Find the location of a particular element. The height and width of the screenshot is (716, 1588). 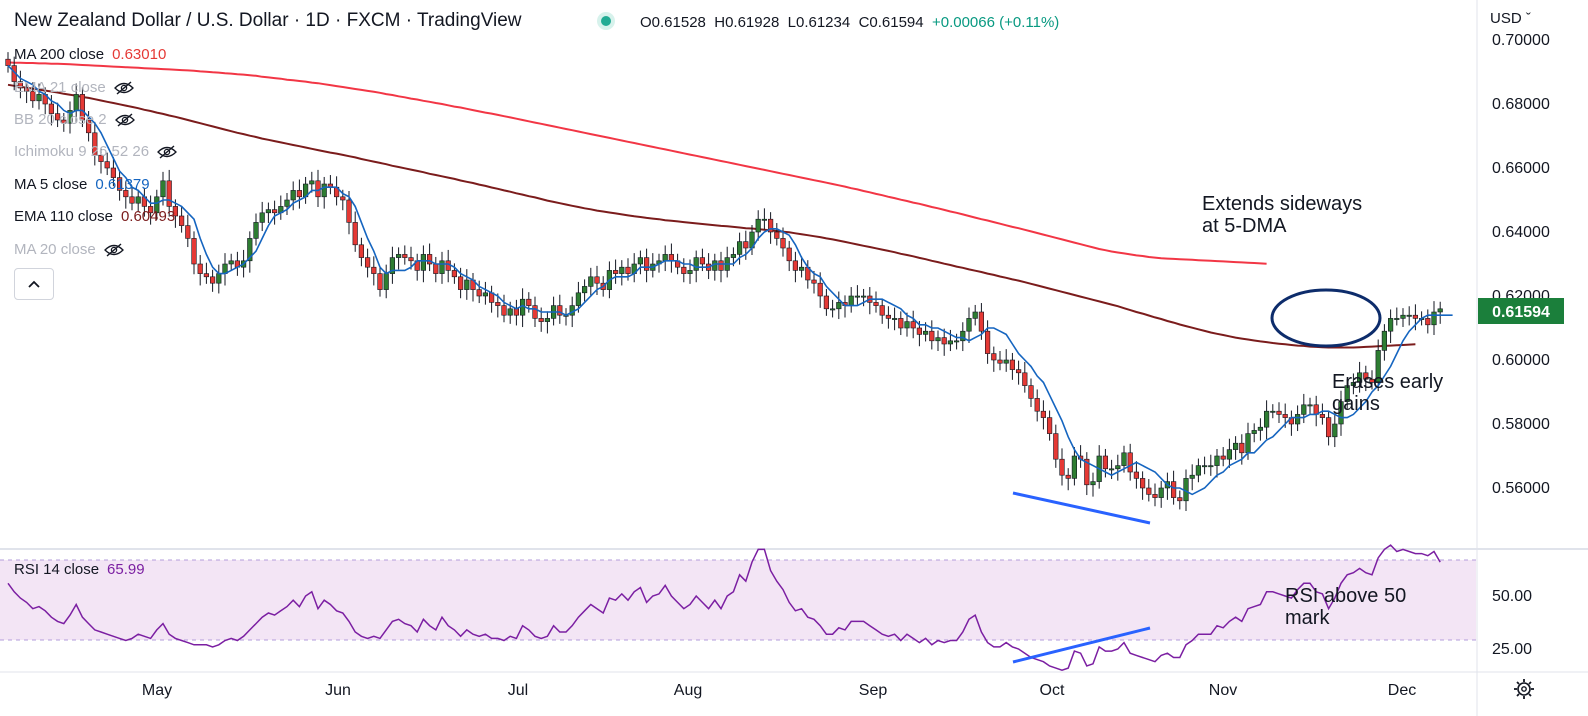

indicator-row: MA 5 close 0.61379 is located at coordinates (82, 184).